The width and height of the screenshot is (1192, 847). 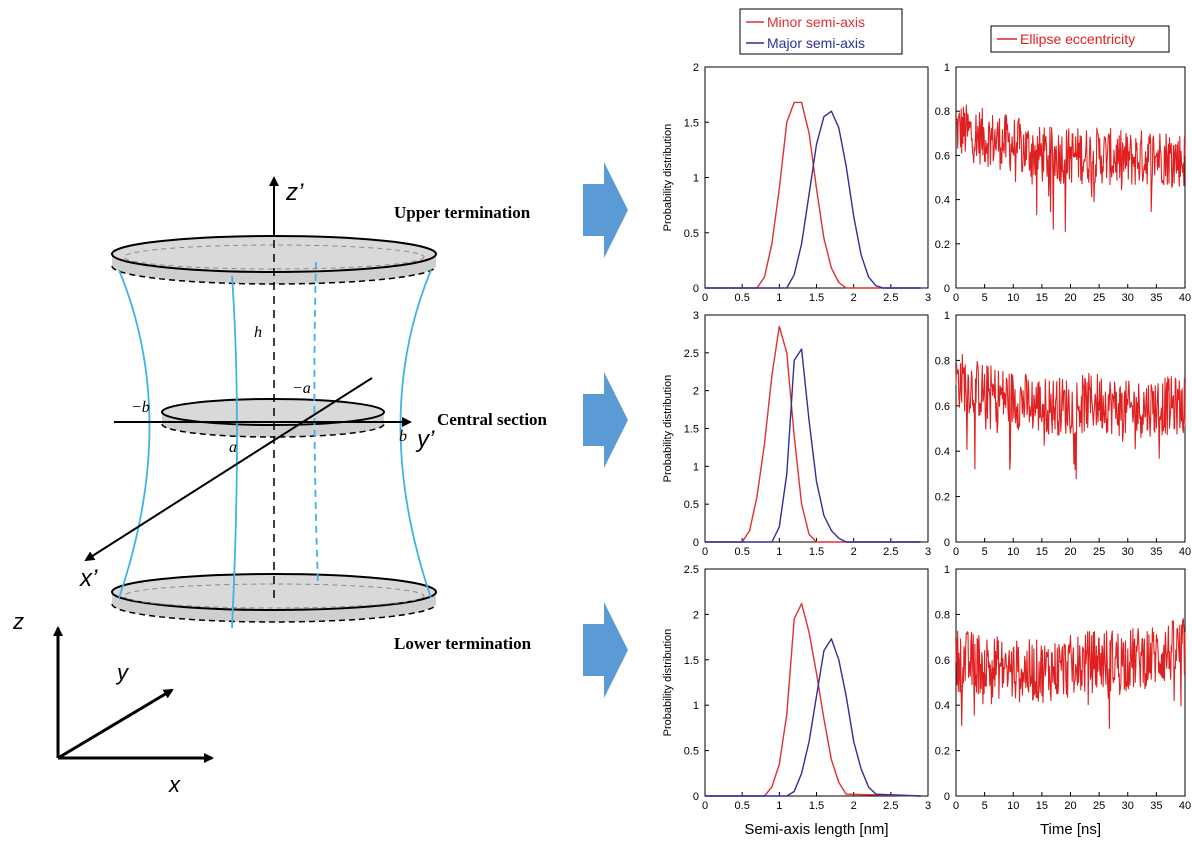 What do you see at coordinates (273, 418) in the screenshot?
I see `central-disk` at bounding box center [273, 418].